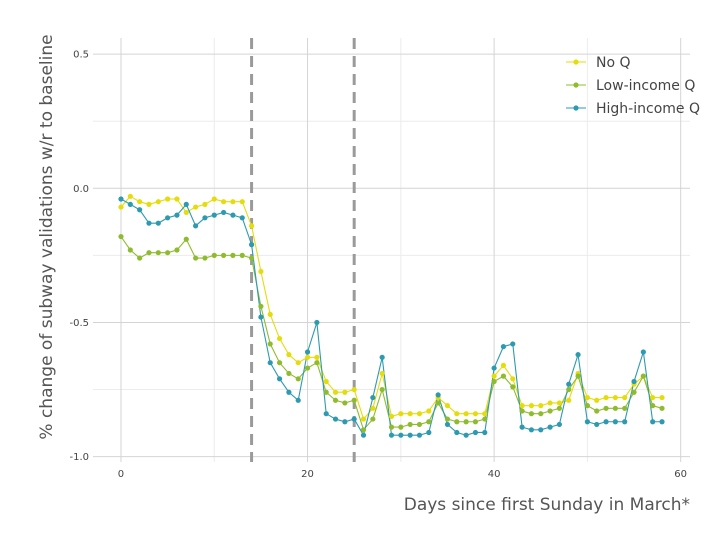  Describe the element at coordinates (680, 474) in the screenshot. I see `x-tick-label: 60` at that location.